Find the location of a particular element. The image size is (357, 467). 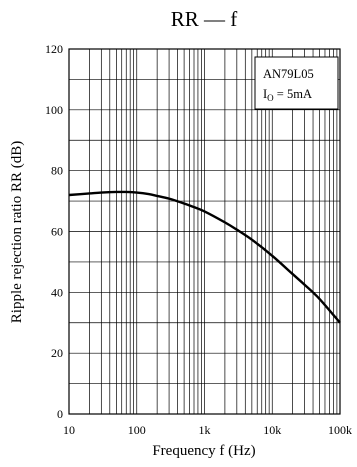

y-tick-label: 20 is located at coordinates (57, 353).